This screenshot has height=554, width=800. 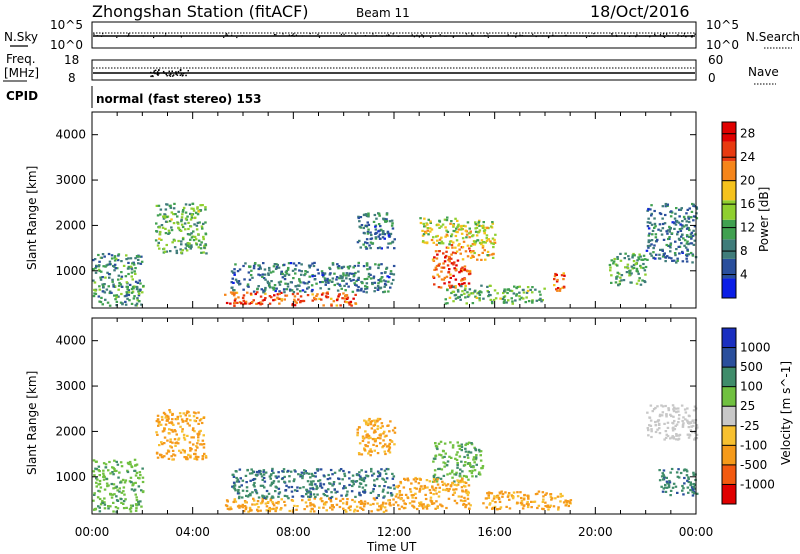 What do you see at coordinates (182, 76) in the screenshot?
I see `freq-dot` at bounding box center [182, 76].